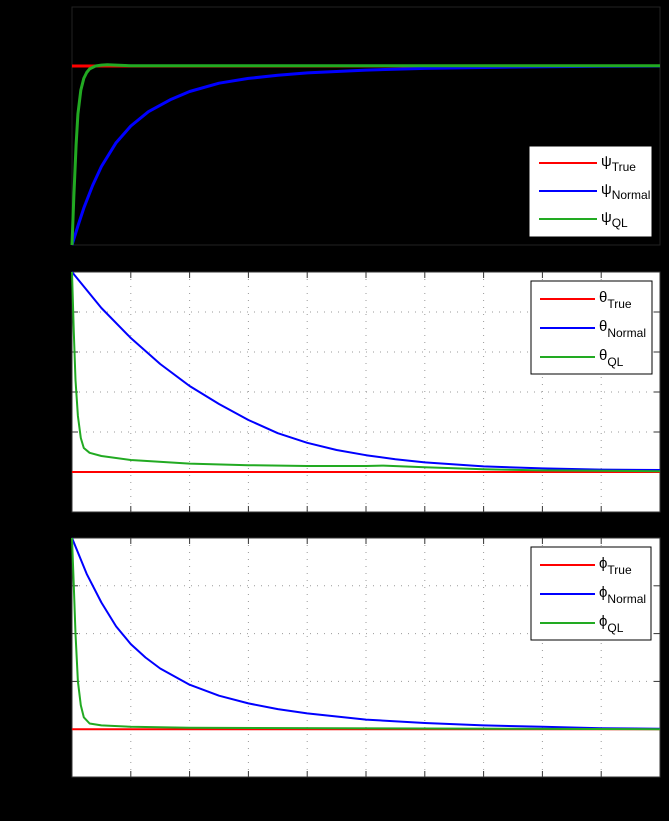 The height and width of the screenshot is (821, 669). I want to click on legend-psi-true-sub: True, so click(624, 167).